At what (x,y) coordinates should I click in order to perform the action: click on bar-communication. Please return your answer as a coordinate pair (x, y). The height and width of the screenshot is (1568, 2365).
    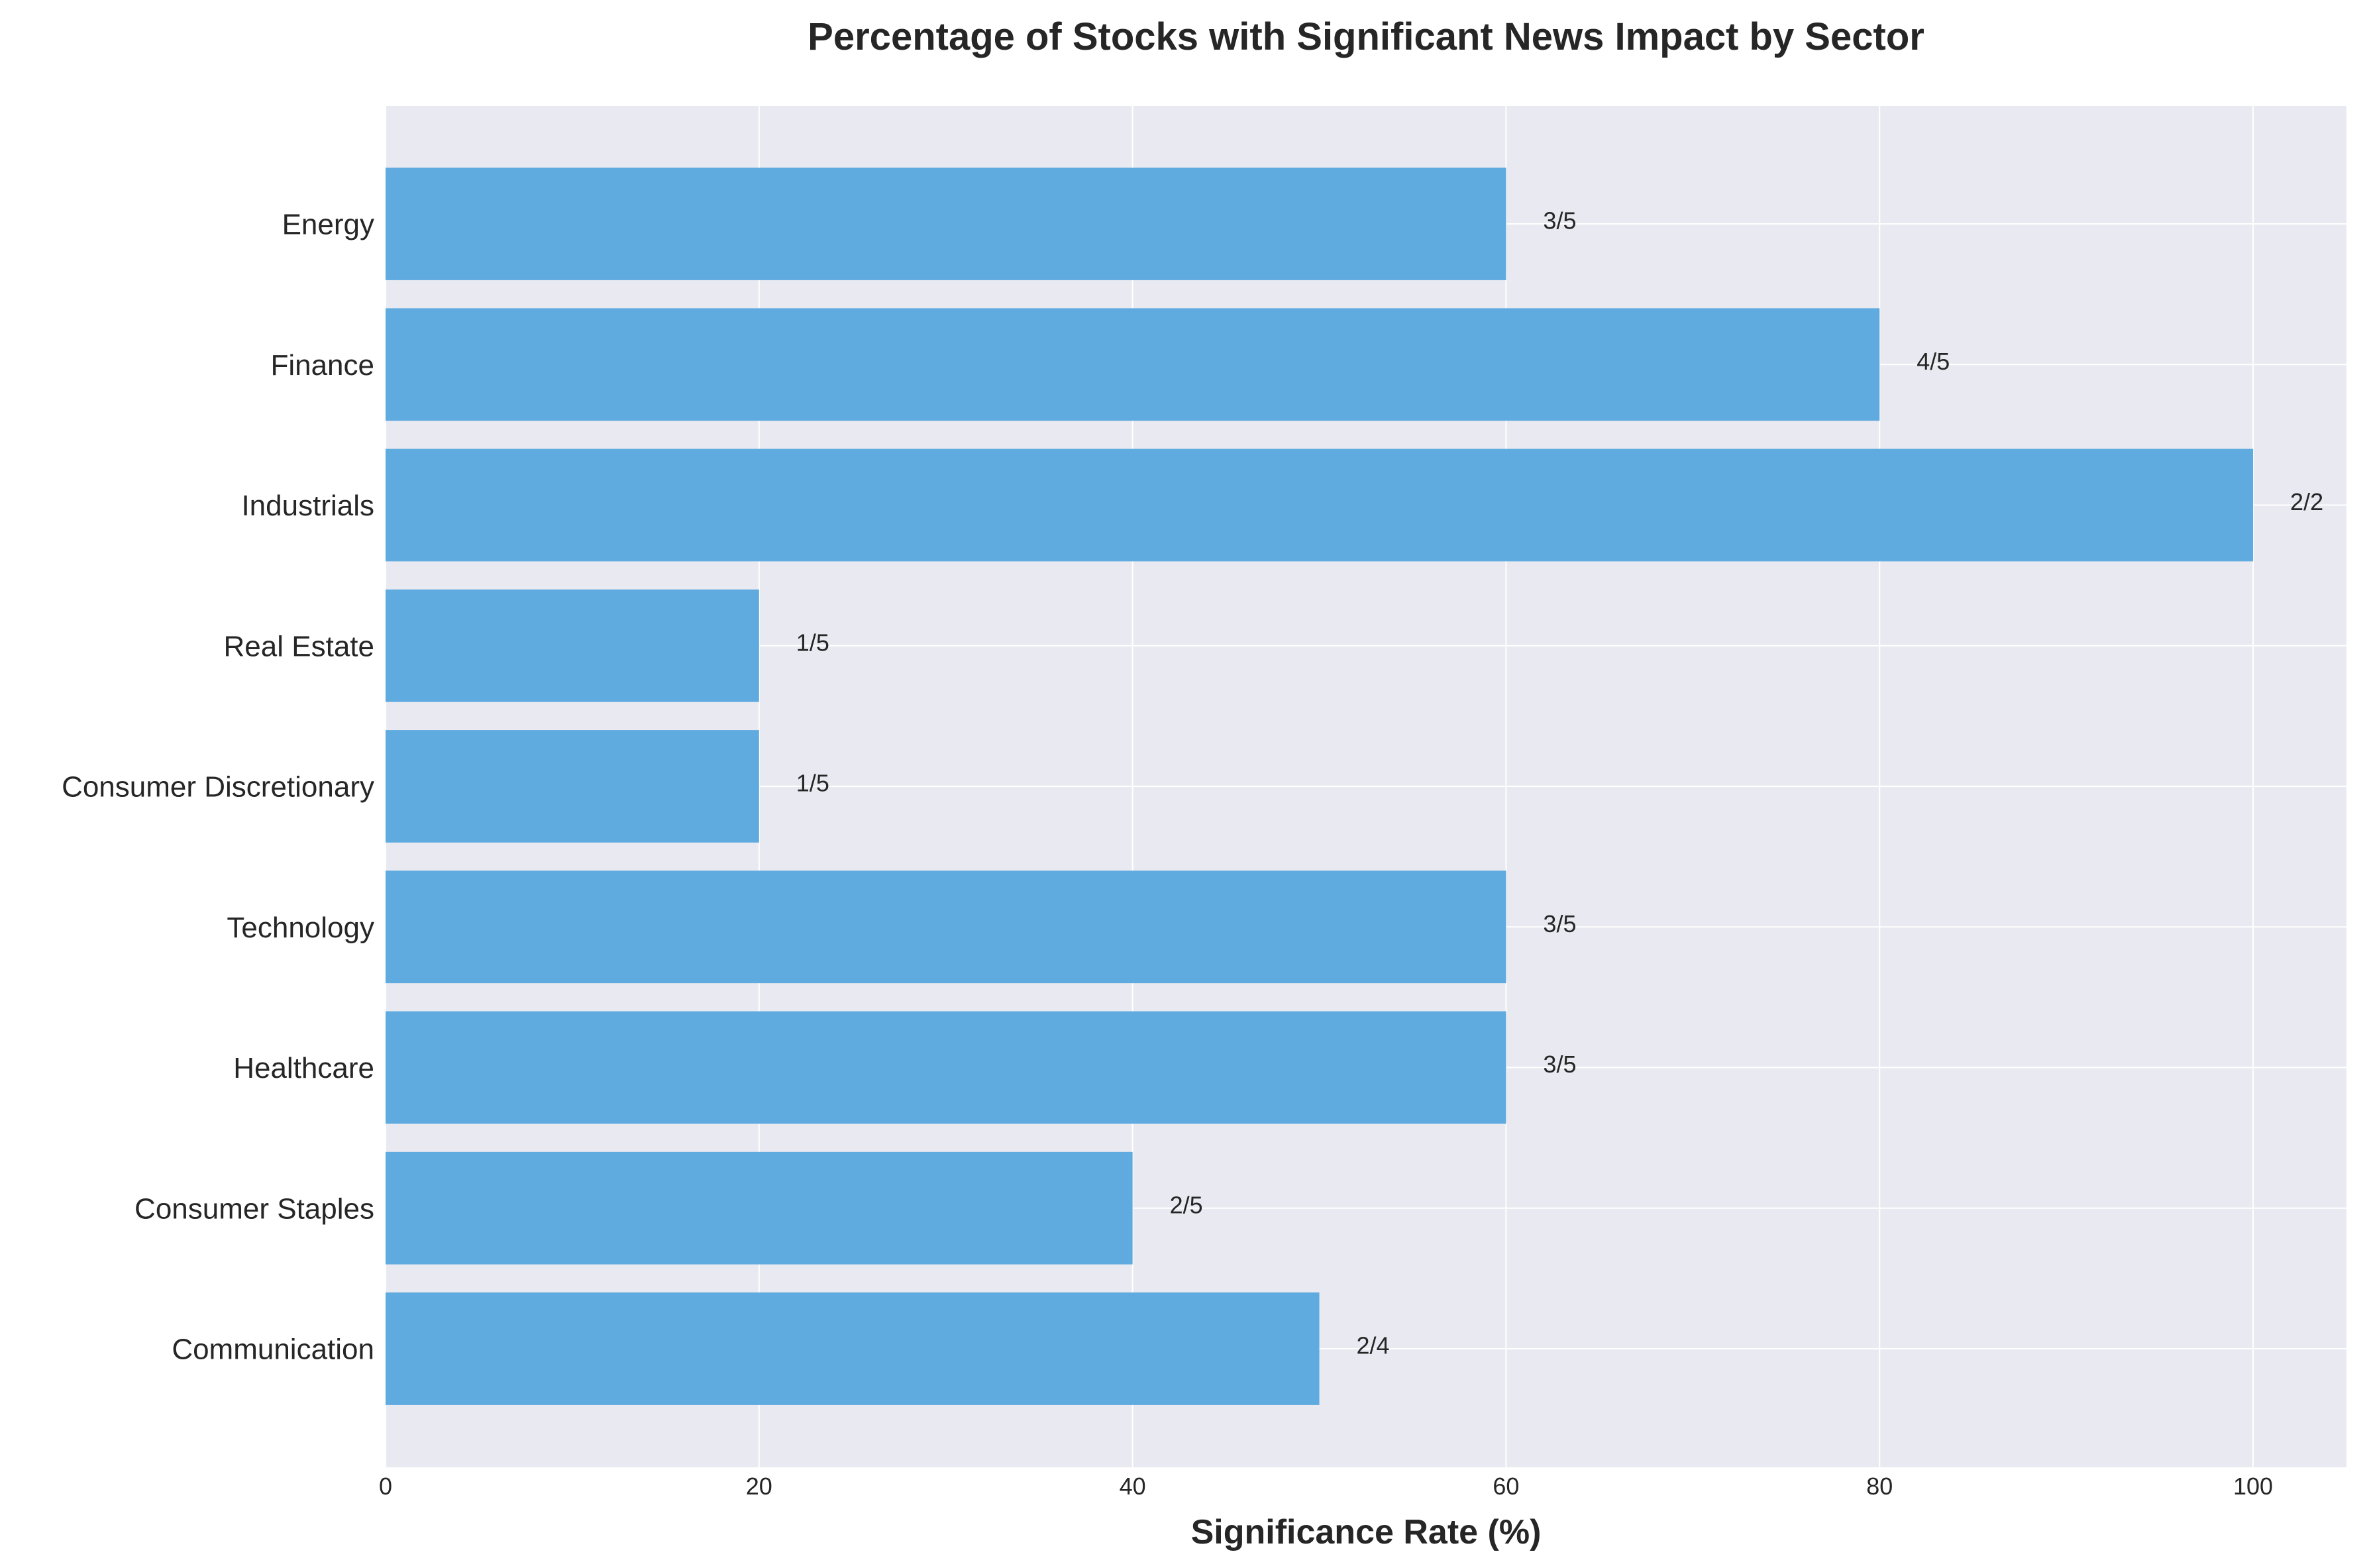
    Looking at the image, I should click on (853, 1348).